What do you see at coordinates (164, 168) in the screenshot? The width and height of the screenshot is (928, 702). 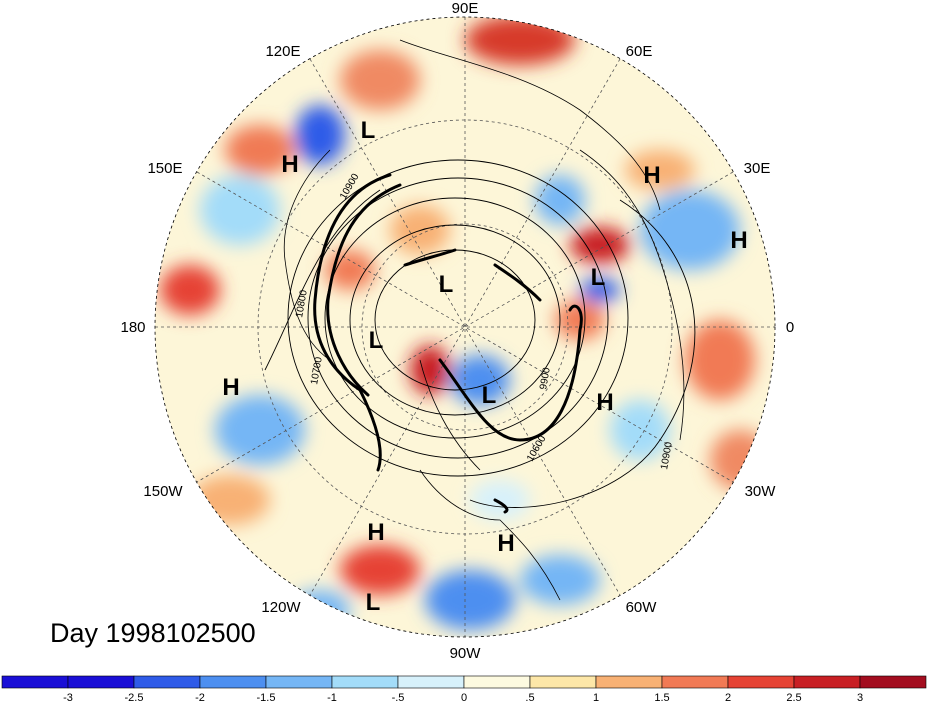 I see `longitude-label: 150E` at bounding box center [164, 168].